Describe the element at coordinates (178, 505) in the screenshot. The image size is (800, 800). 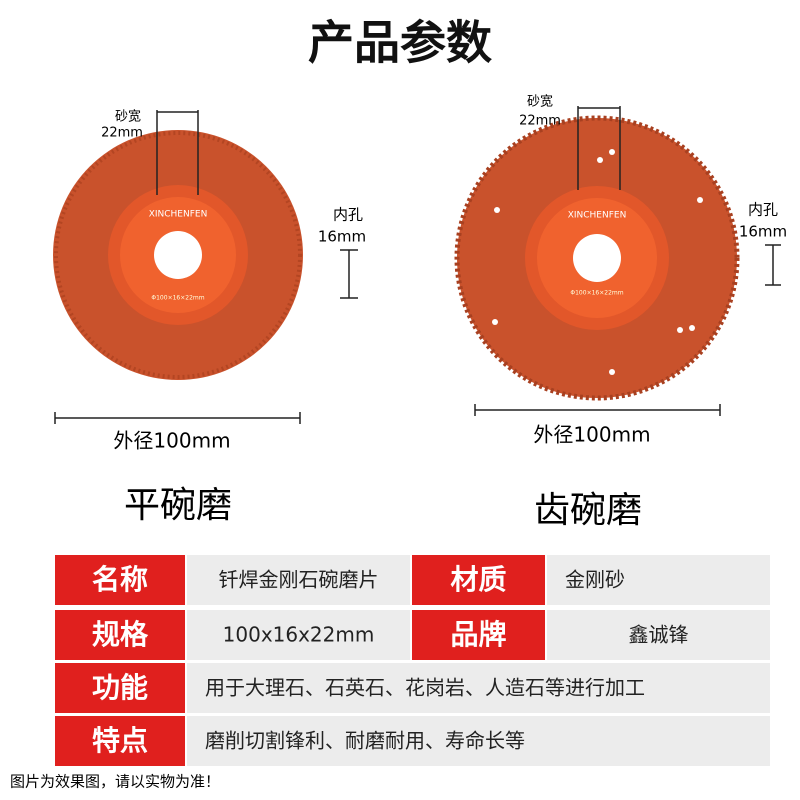
I see `disc-name: 平碗磨` at that location.